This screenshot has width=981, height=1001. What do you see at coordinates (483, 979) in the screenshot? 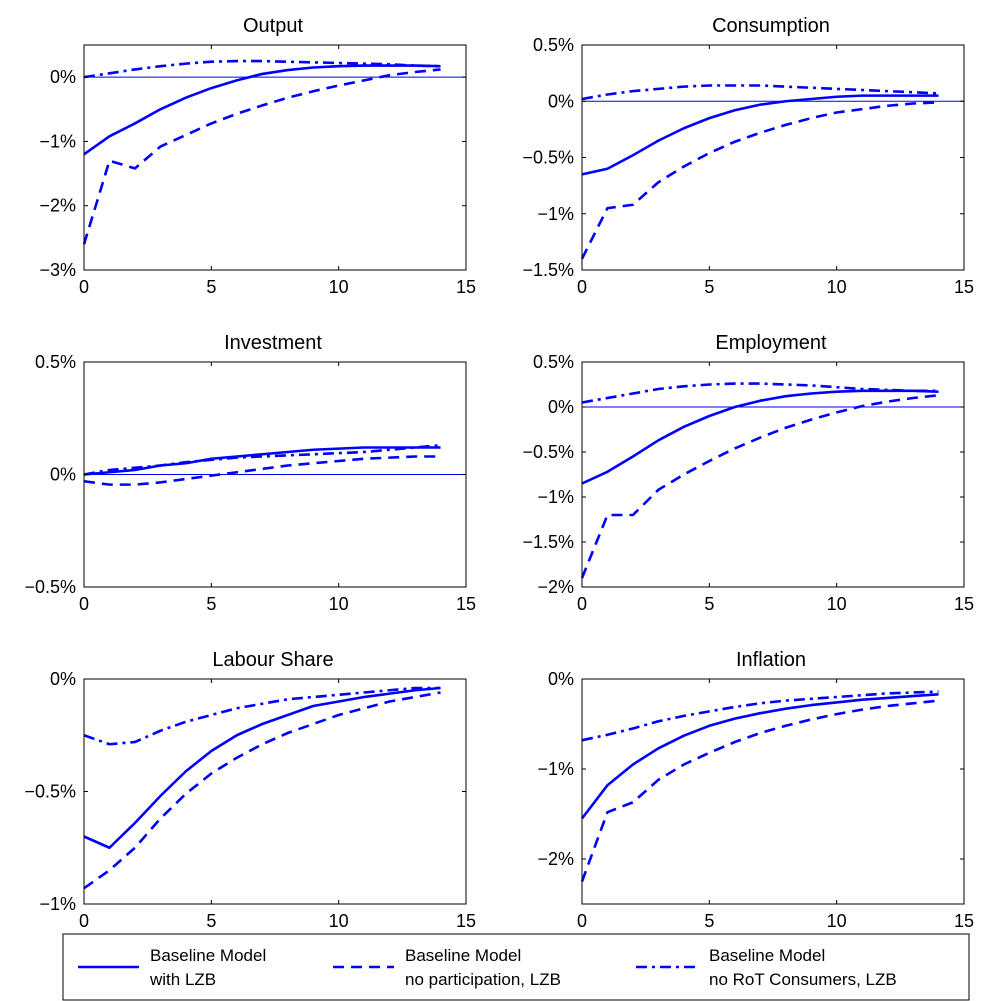
I see `legend-label-line2: no participation, LZB` at bounding box center [483, 979].